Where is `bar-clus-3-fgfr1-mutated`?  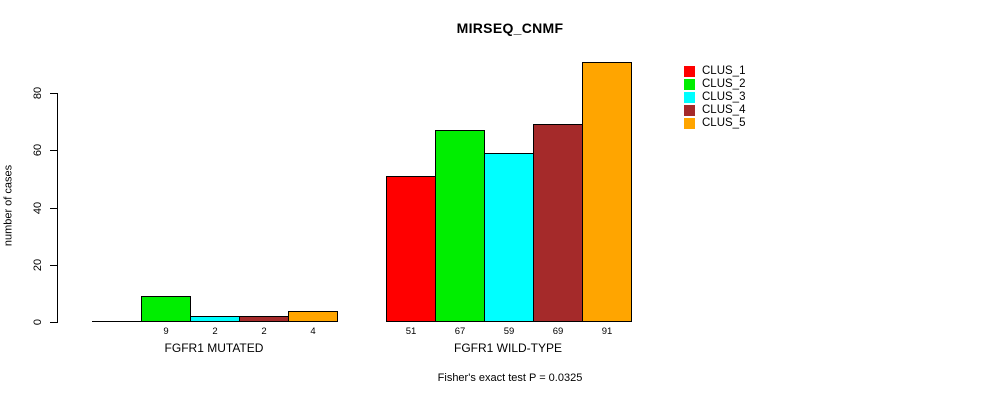 bar-clus-3-fgfr1-mutated is located at coordinates (215, 319).